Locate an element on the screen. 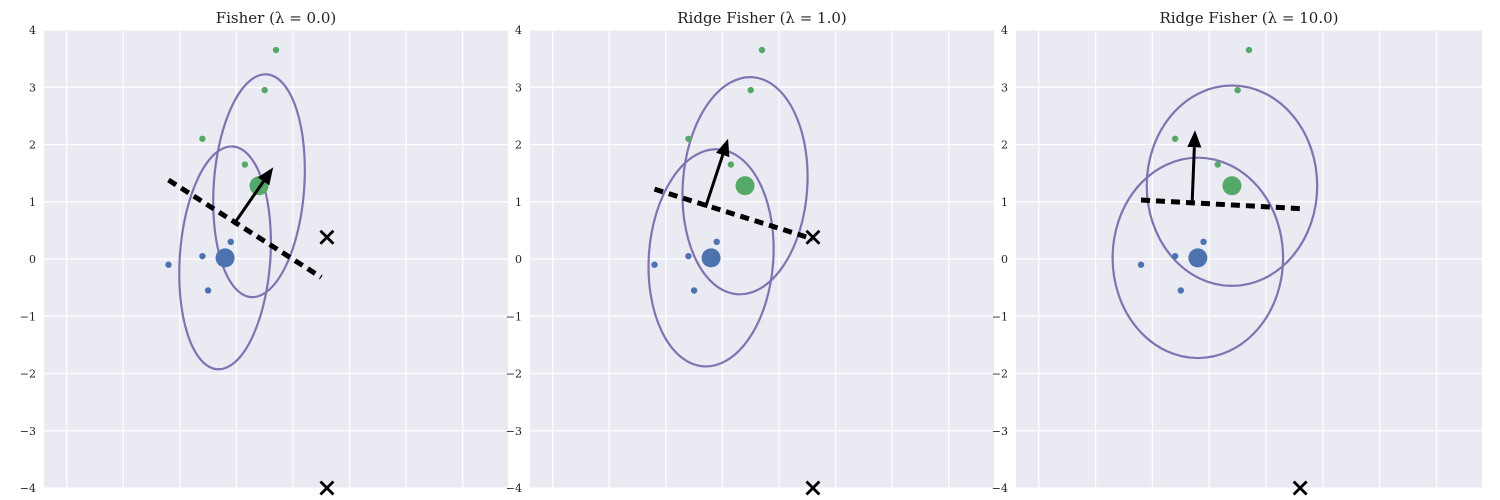 This screenshot has height=500, width=1500. chart-title: Fisher (λ = 0.0) is located at coordinates (276, 18).